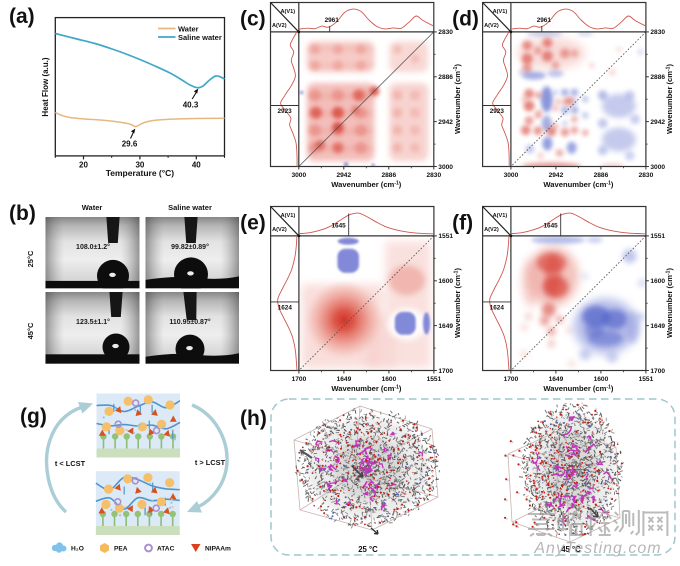 Image resolution: width=680 pixels, height=566 pixels. Describe the element at coordinates (166, 549) in the screenshot. I see `svg-text: ATAC` at that location.